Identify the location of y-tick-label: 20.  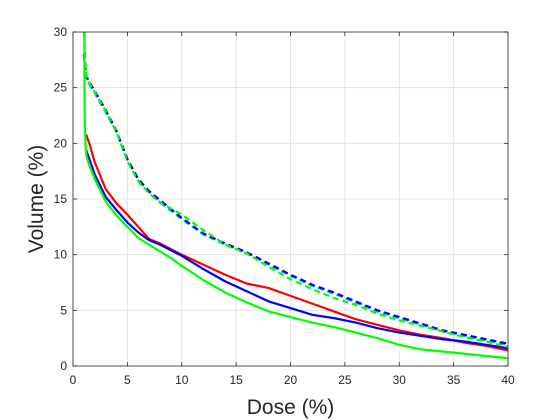
(61, 143).